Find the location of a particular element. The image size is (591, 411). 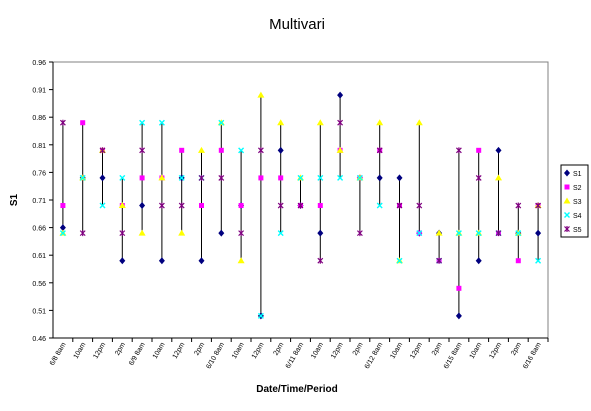

y-axis-label: S1 is located at coordinates (14, 199).